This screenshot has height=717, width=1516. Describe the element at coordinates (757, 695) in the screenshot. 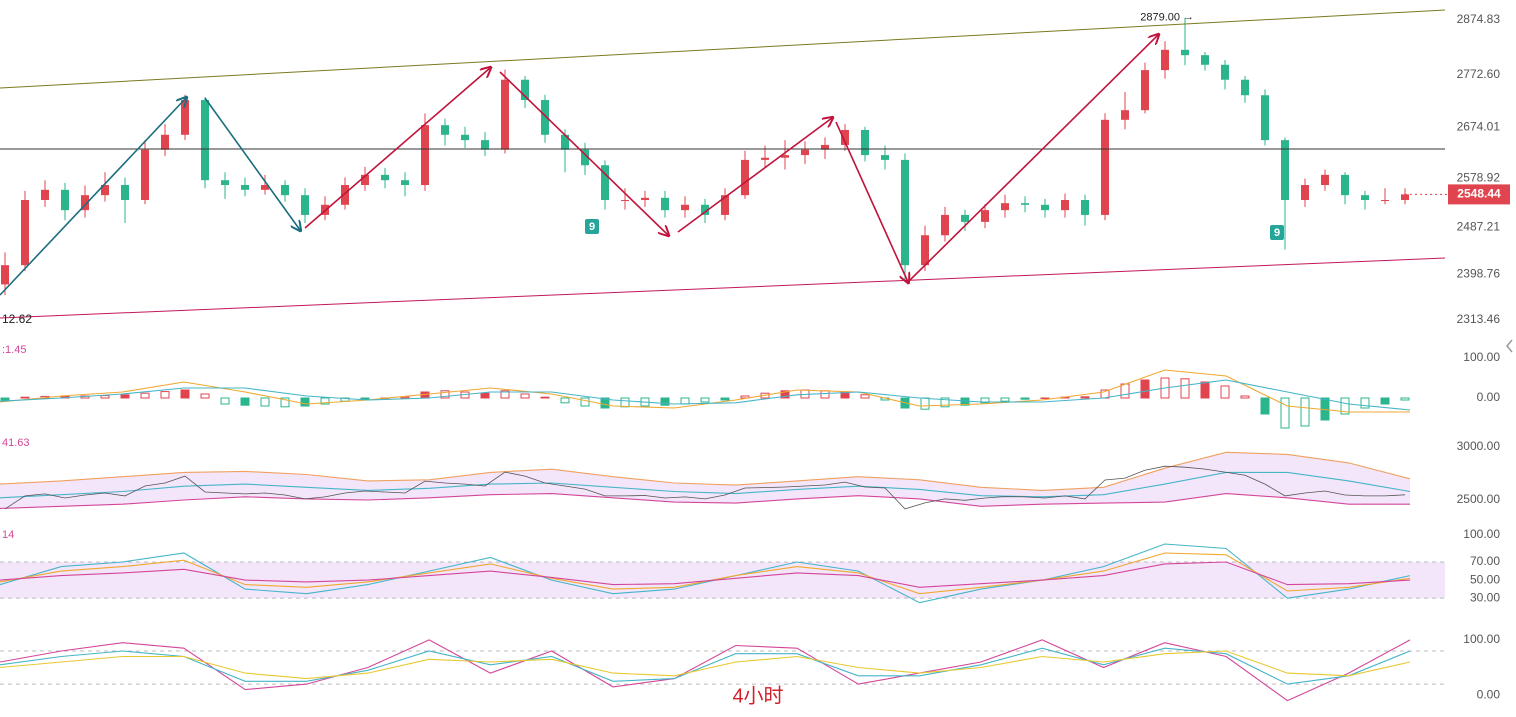

I see `annotation: 4小时` at that location.